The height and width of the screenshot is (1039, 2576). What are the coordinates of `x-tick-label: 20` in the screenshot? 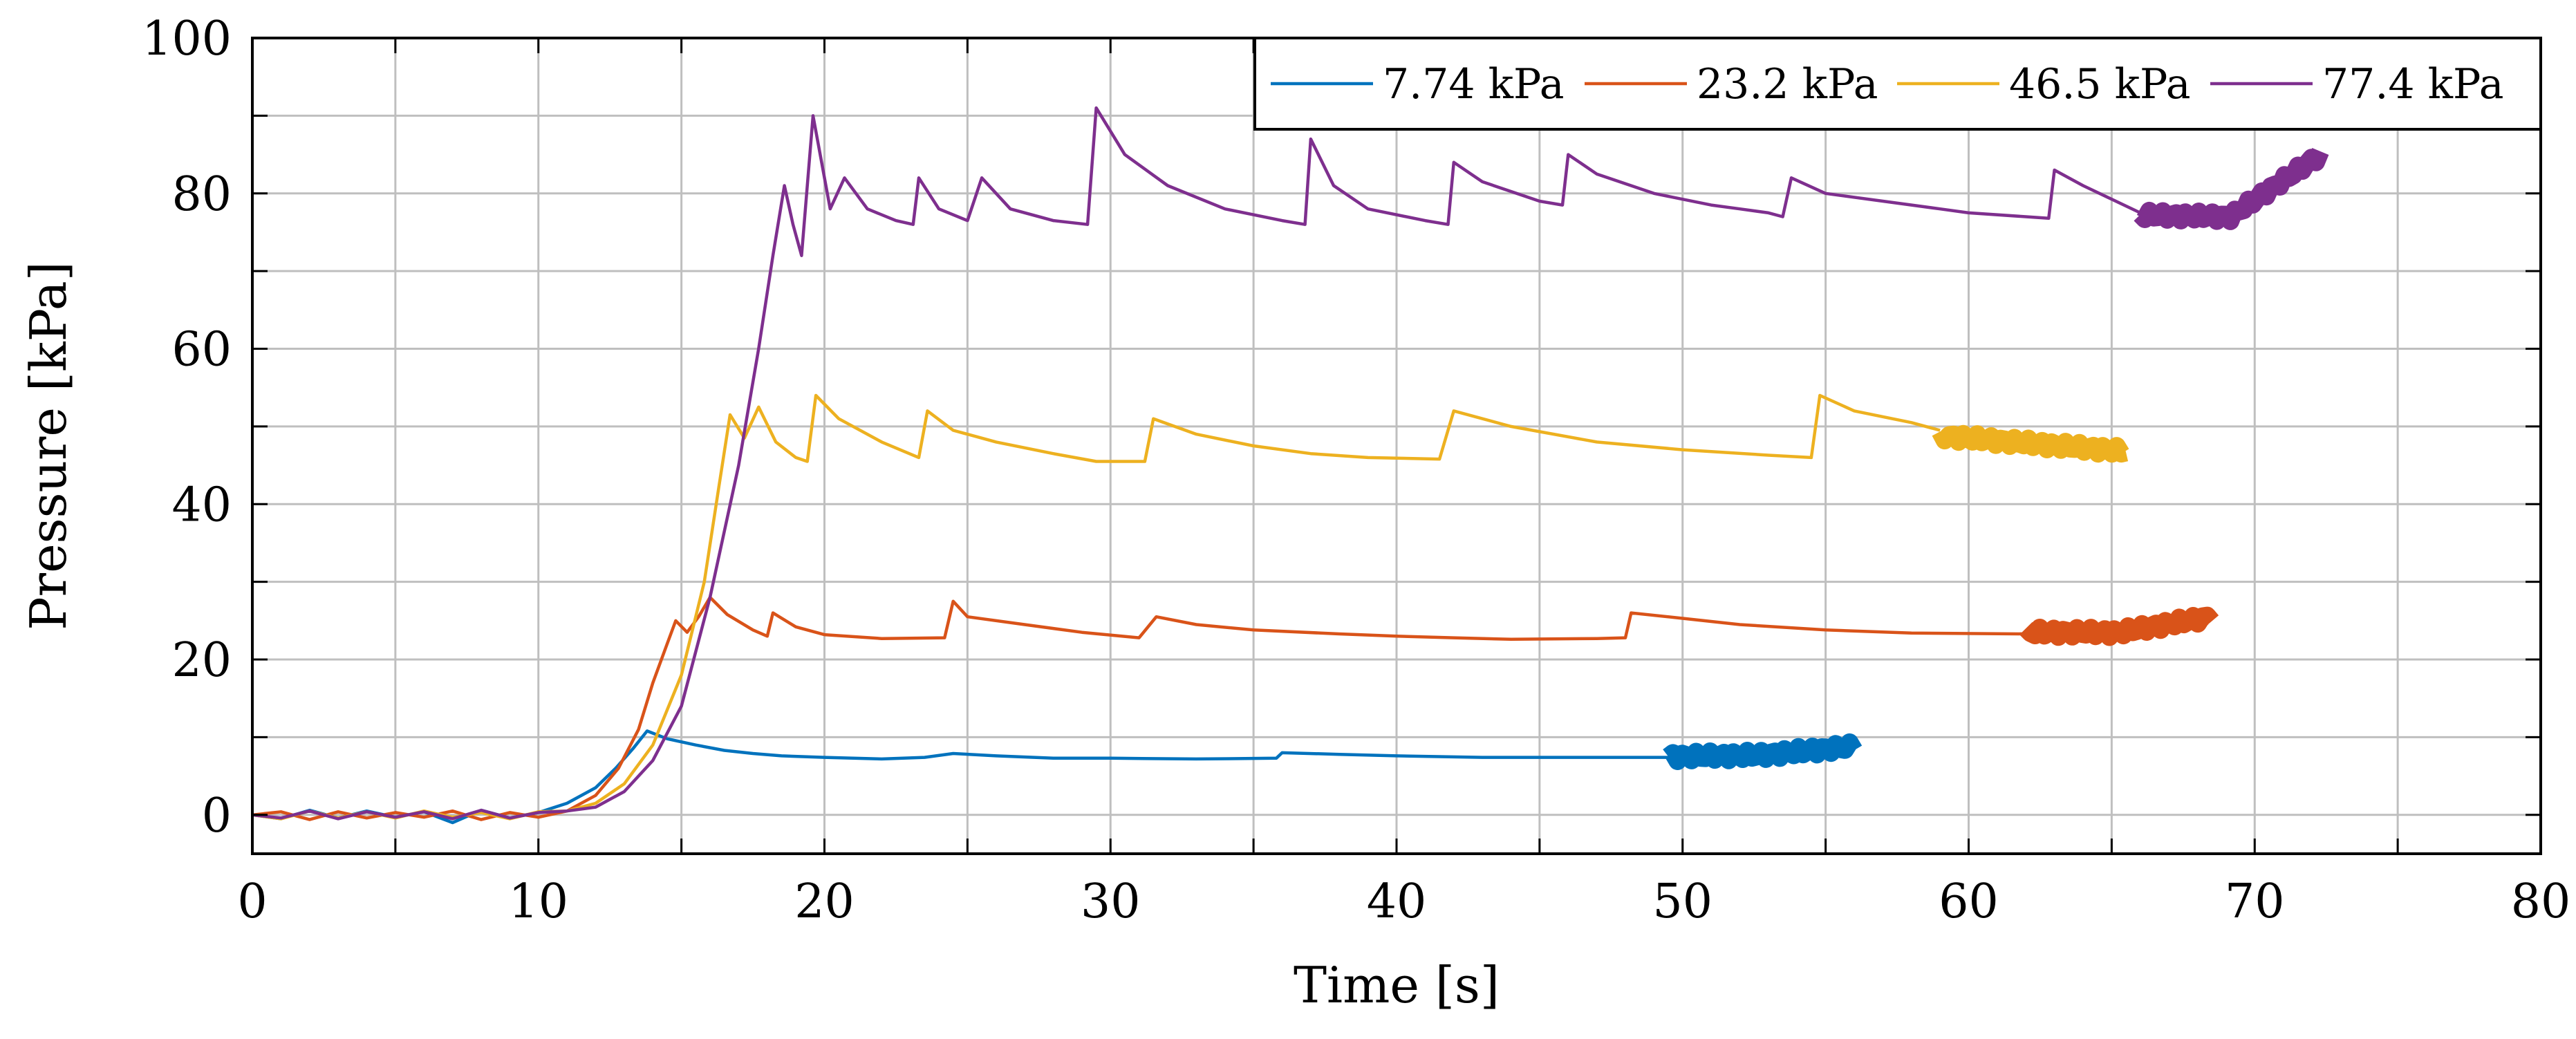 It's located at (824, 901).